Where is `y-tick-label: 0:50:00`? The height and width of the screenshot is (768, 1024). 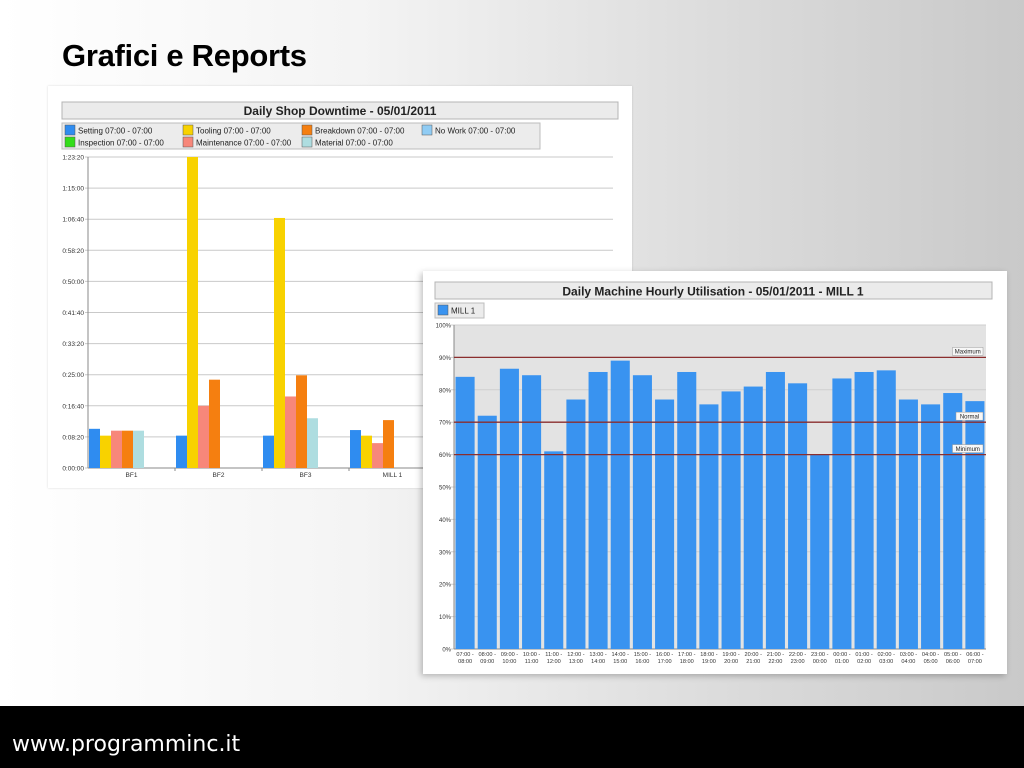 y-tick-label: 0:50:00 is located at coordinates (73, 282).